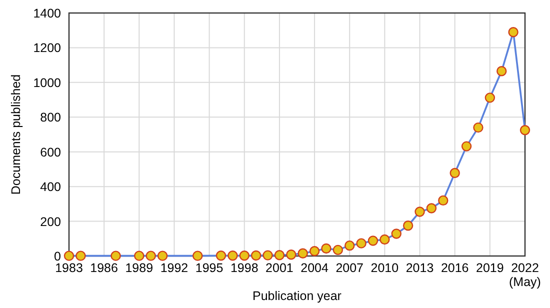  Describe the element at coordinates (16, 134) in the screenshot. I see `y-axis-title: Documents published` at that location.